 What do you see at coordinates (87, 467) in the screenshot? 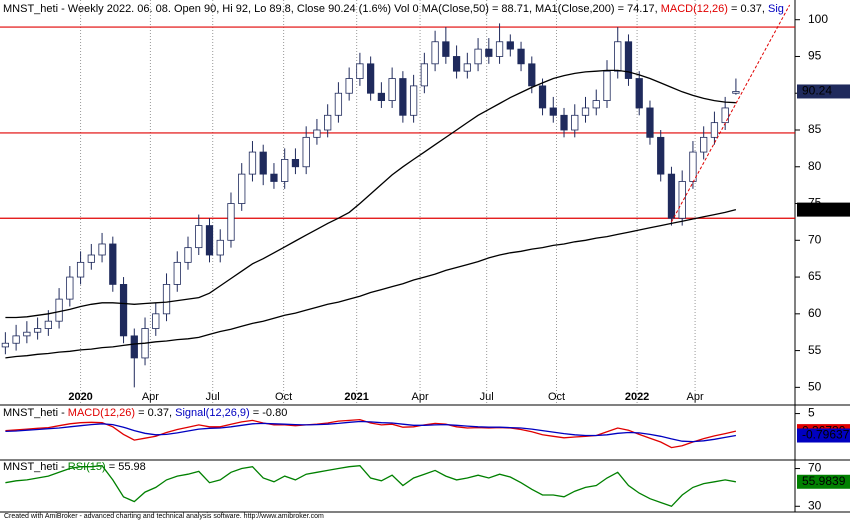
I see `title-part: RSI(15)` at bounding box center [87, 467].